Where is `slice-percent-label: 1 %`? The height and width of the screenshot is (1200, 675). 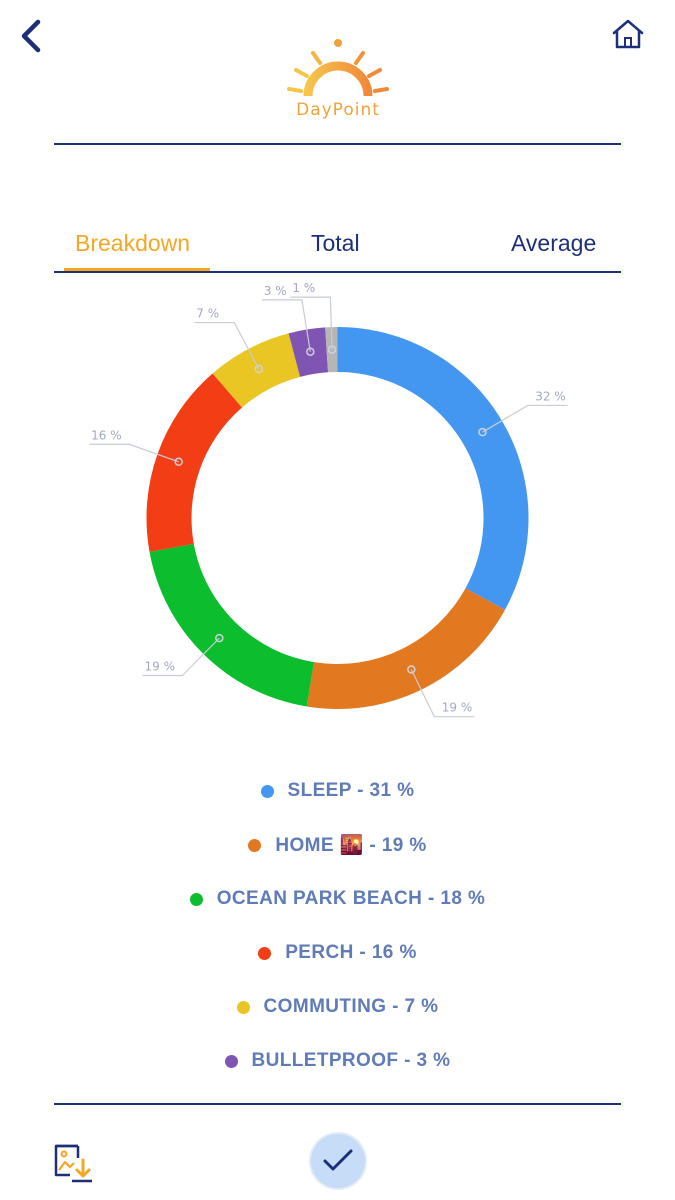
slice-percent-label: 1 % is located at coordinates (303, 288).